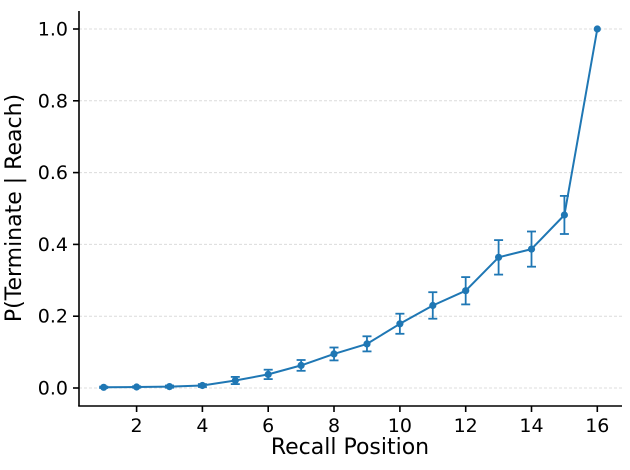 This screenshot has width=630, height=470. Describe the element at coordinates (334, 426) in the screenshot. I see `x-tick-label: 8` at that location.